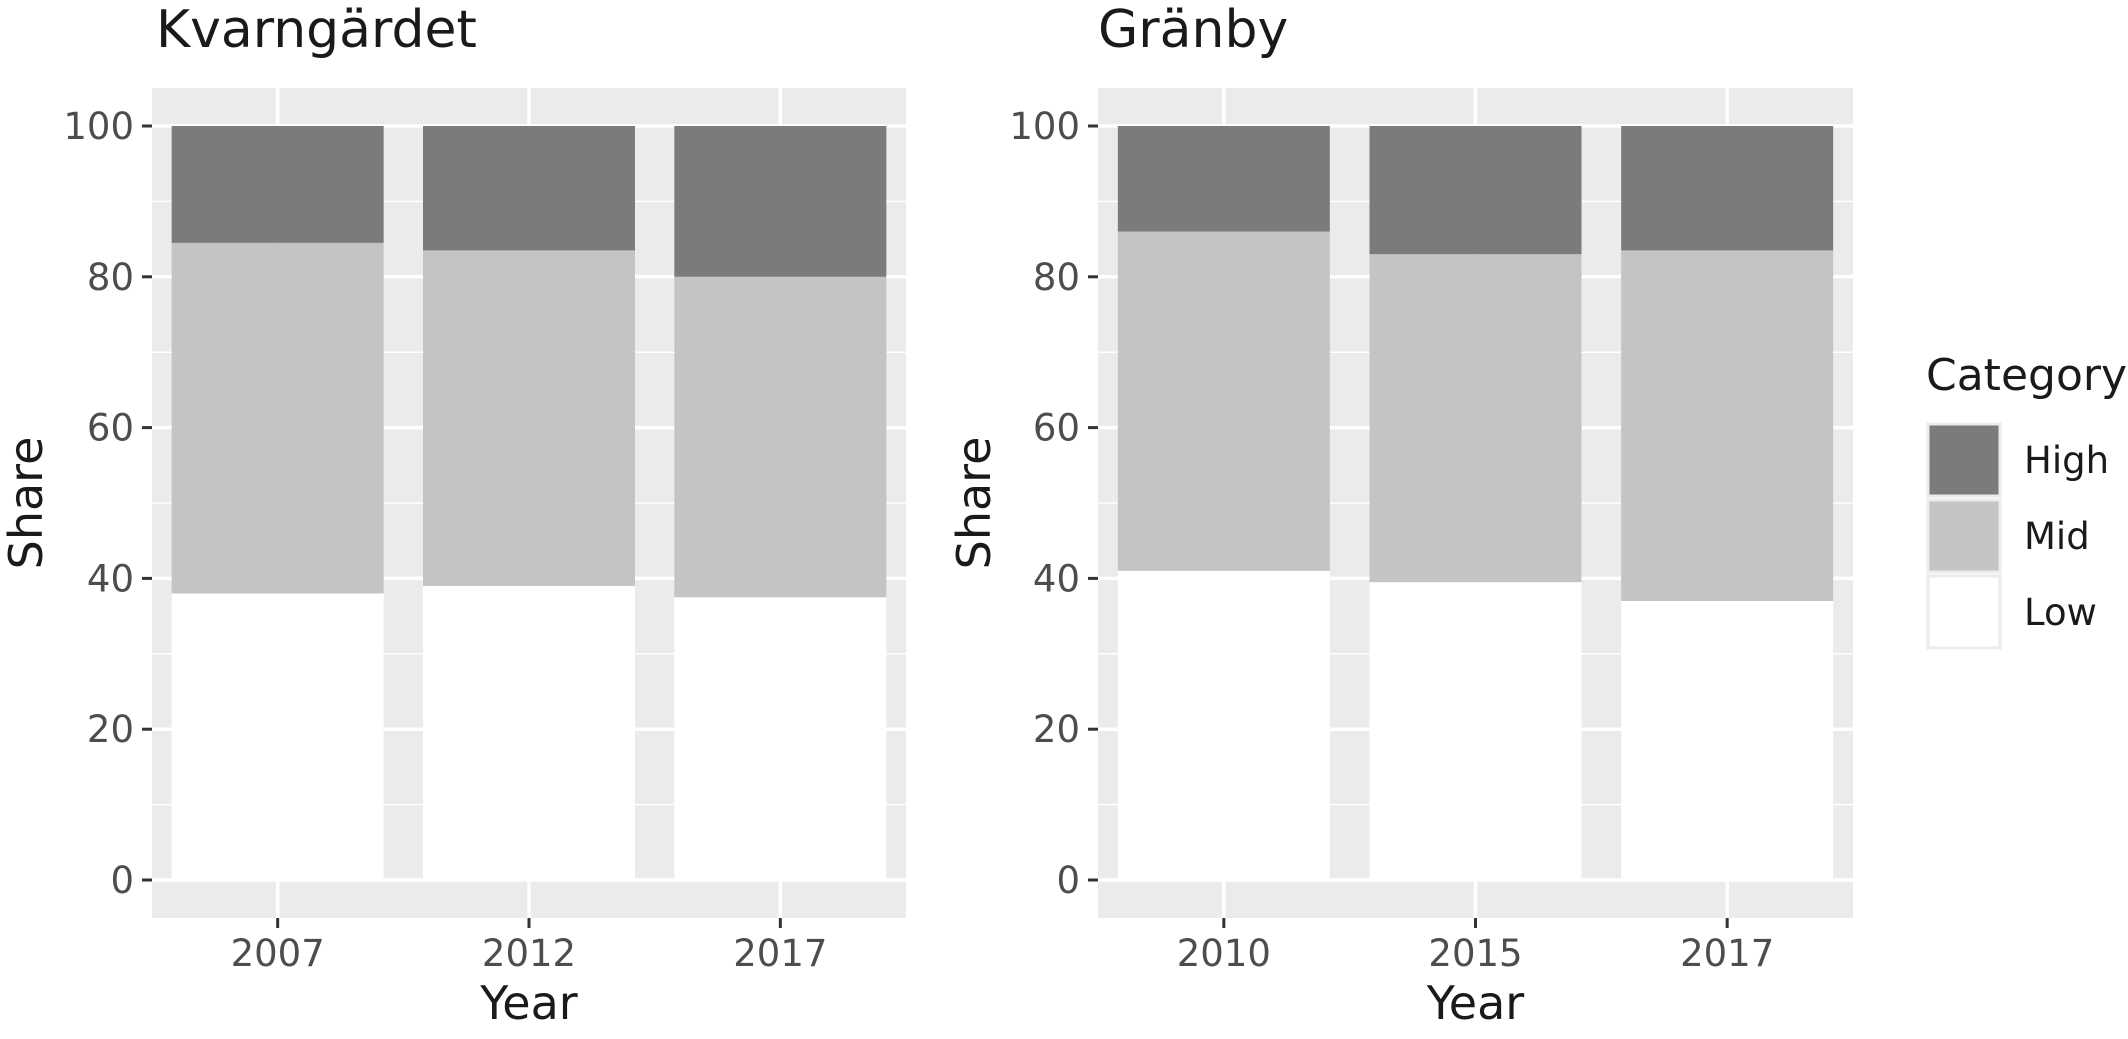  What do you see at coordinates (2057, 536) in the screenshot?
I see `legend-label-mid: Mid` at bounding box center [2057, 536].